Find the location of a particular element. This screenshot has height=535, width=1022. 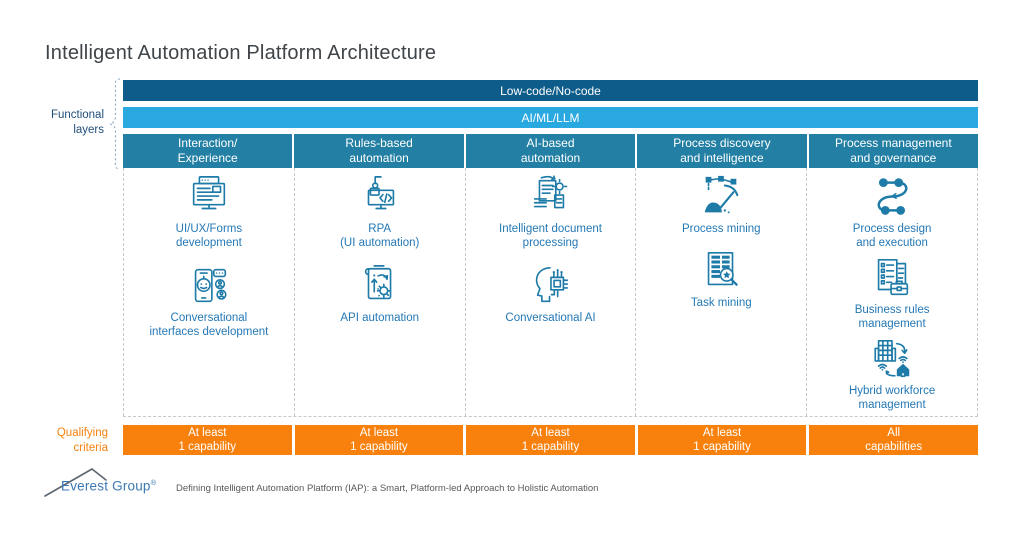

capability-label: Process design and execution is located at coordinates (892, 236).